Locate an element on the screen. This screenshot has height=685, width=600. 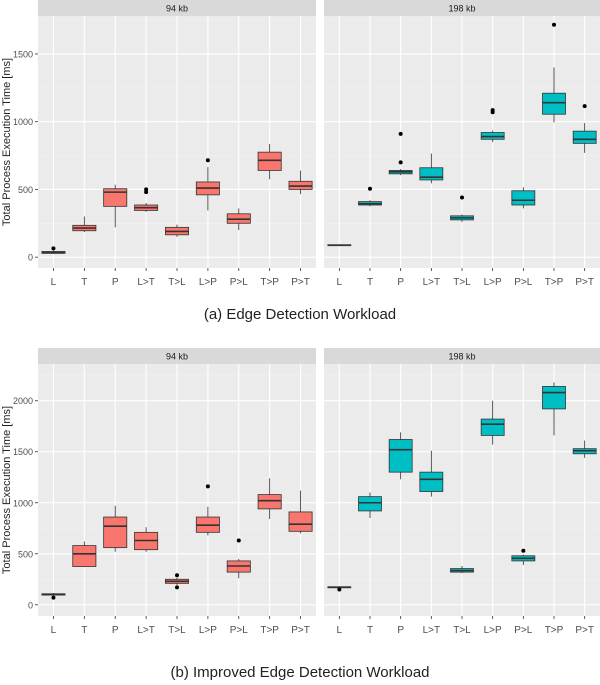
chart-b-panel-2-x-tick-label: T is located at coordinates (370, 630).